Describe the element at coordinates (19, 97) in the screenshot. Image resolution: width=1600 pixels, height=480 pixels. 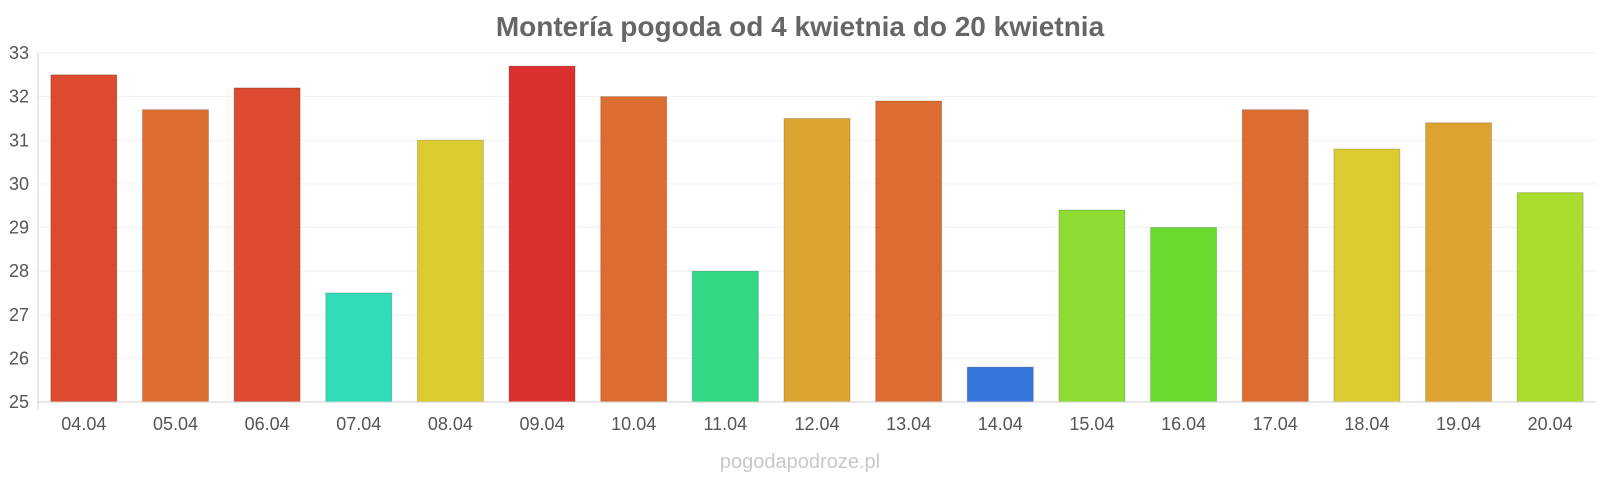
I see `y-tick-label: 32` at that location.